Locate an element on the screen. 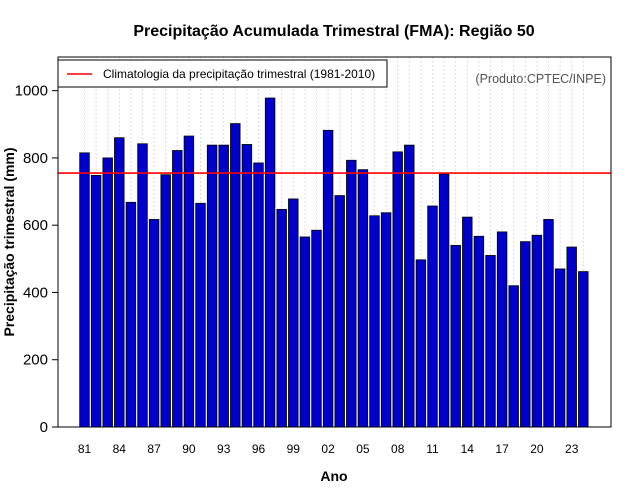 The width and height of the screenshot is (640, 500). bar-2014 is located at coordinates (467, 322).